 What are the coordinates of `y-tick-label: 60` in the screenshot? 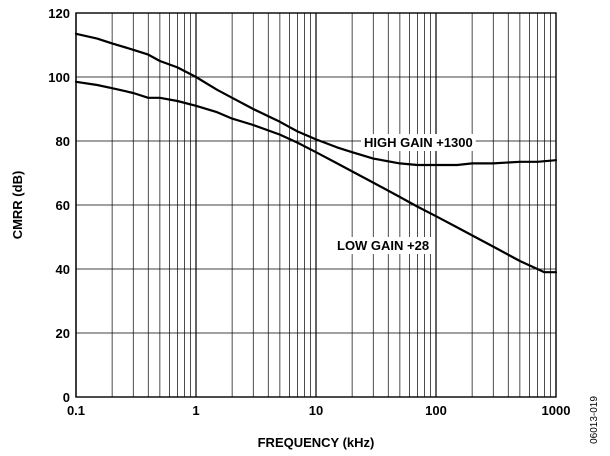 It's located at (63, 205).